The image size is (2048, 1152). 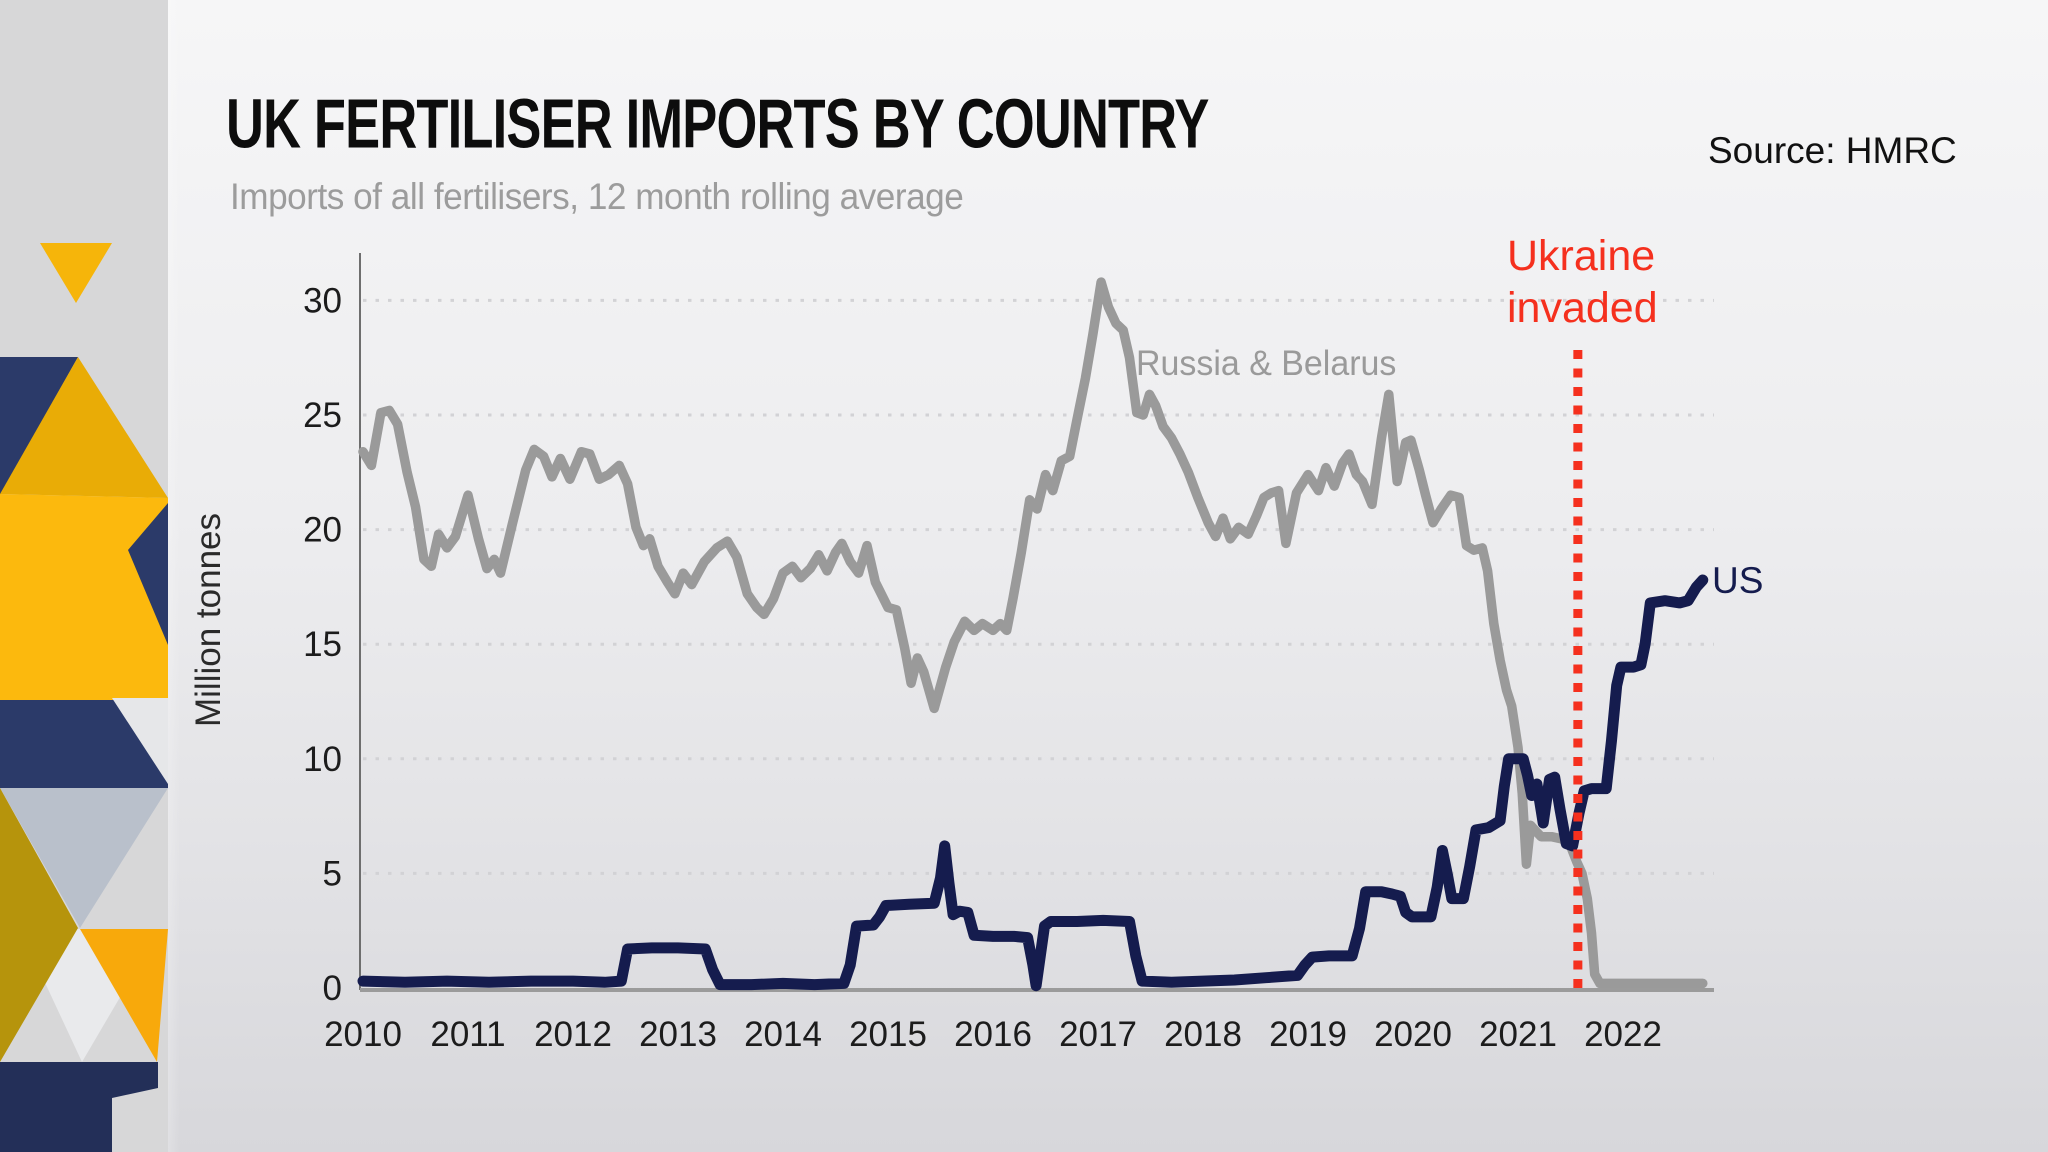 I want to click on x-tick-2012: 2012, so click(x=573, y=1034).